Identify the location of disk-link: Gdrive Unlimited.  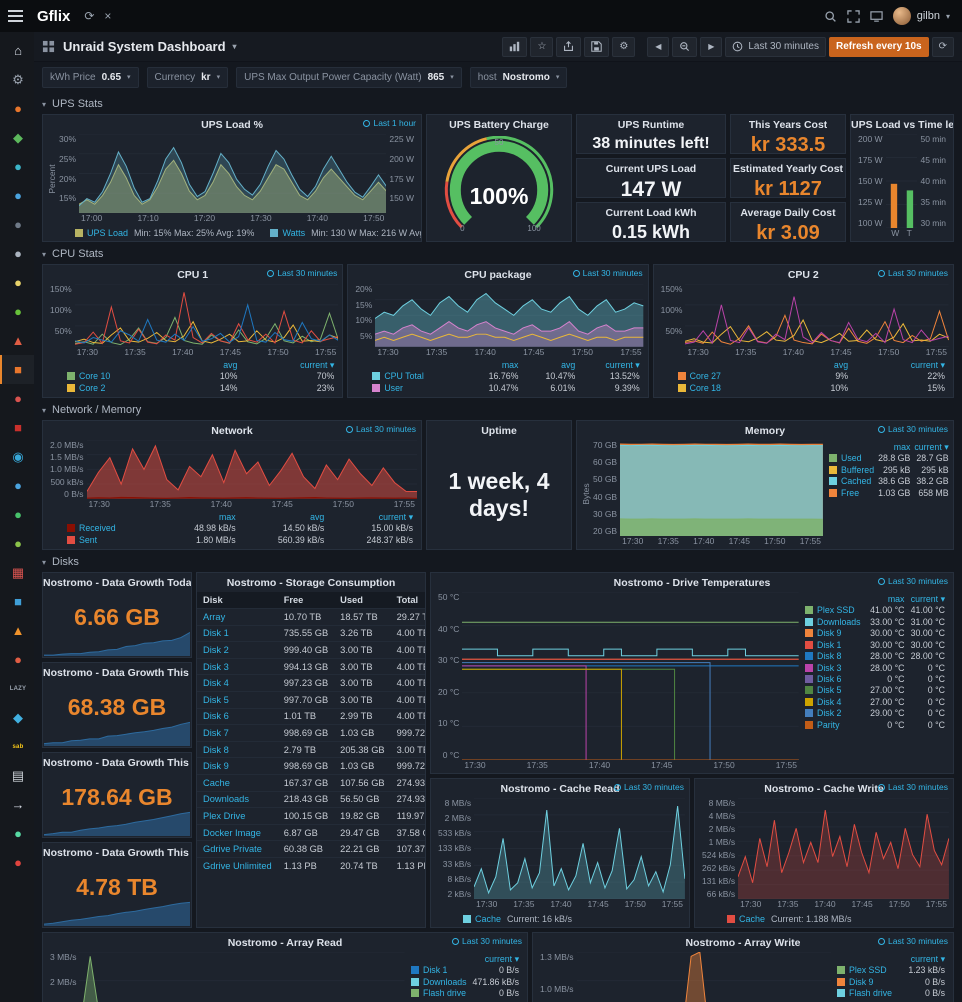
(237, 865).